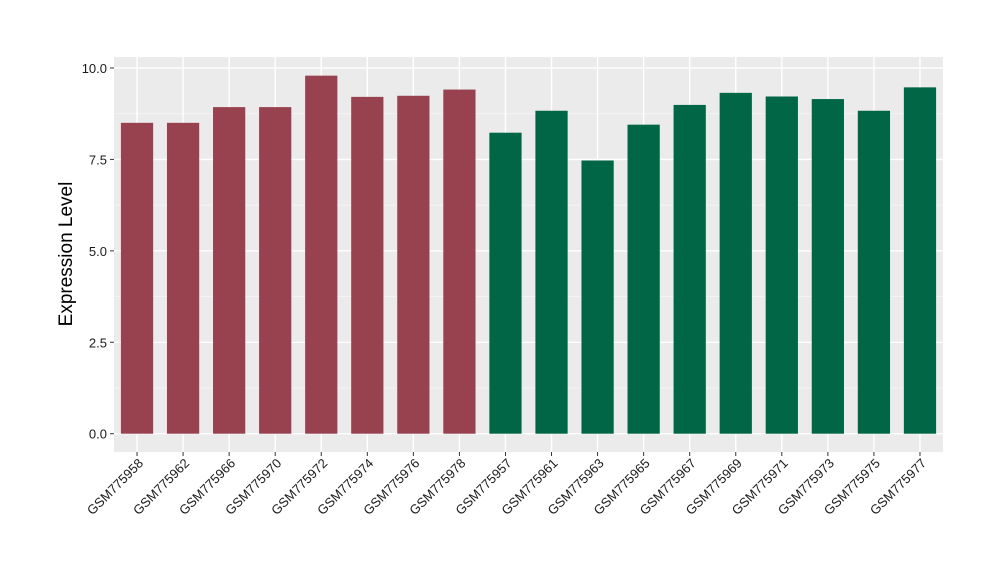  What do you see at coordinates (98, 434) in the screenshot?
I see `y-tick-label: 0.0` at bounding box center [98, 434].